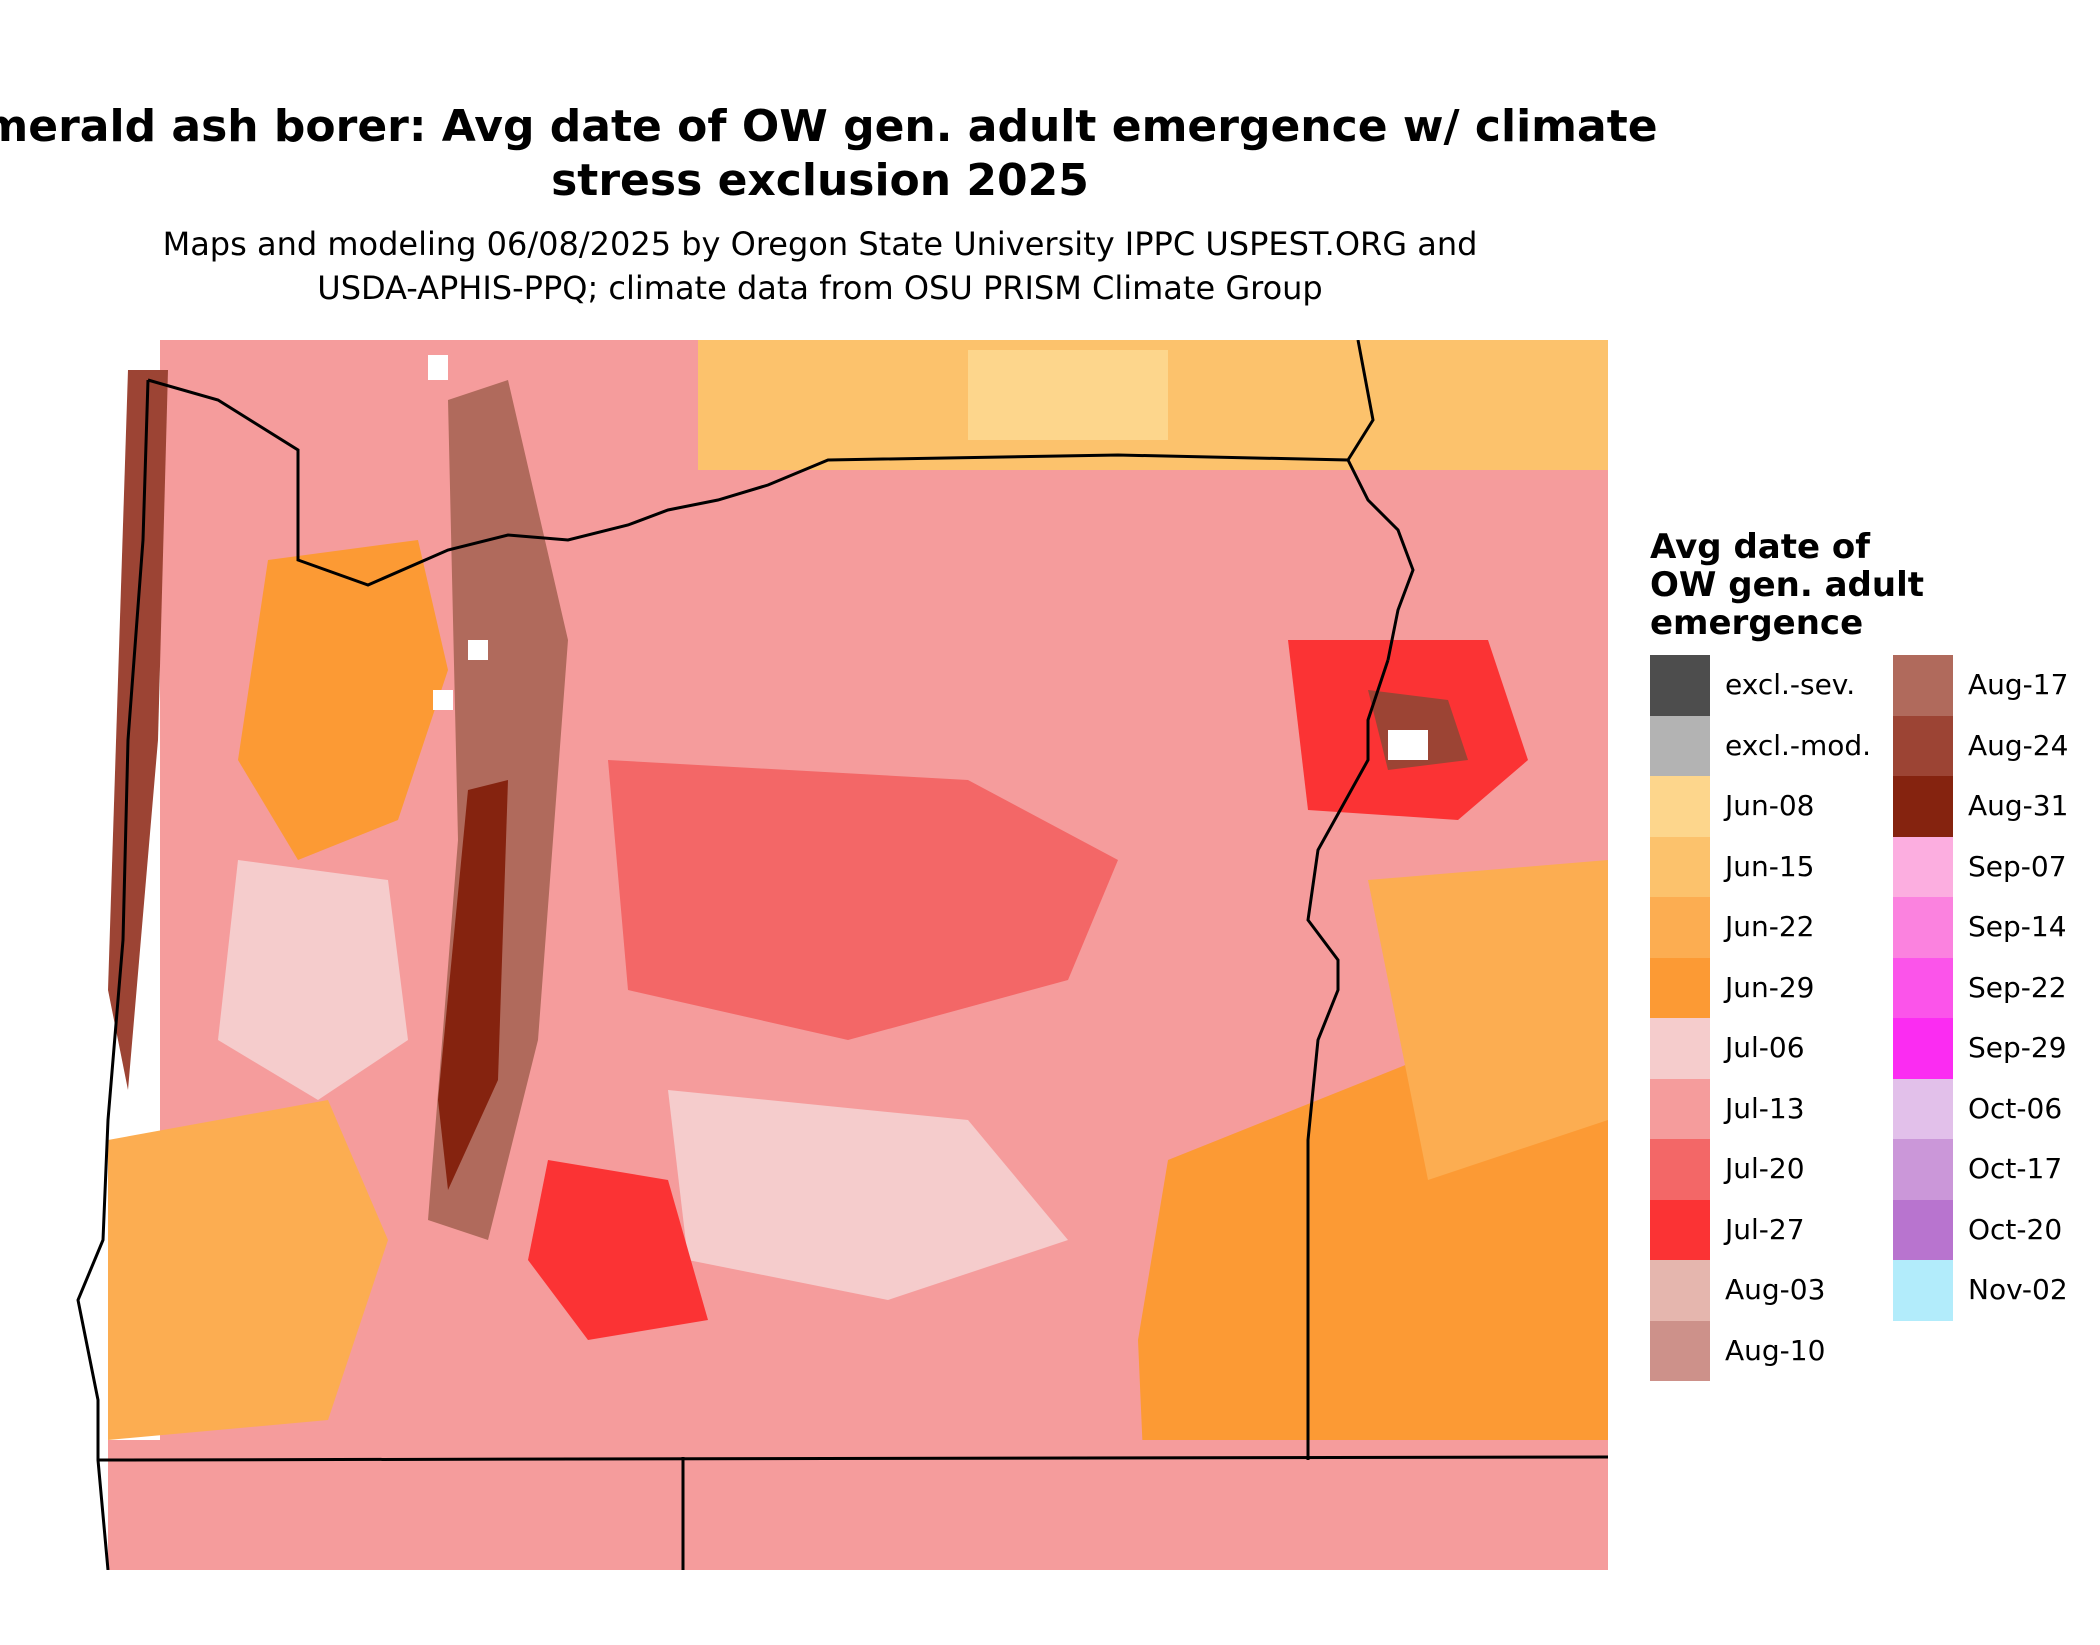 This screenshot has width=2100, height=1645. Describe the element at coordinates (2018, 1289) in the screenshot. I see `legend-label: Nov-02` at that location.